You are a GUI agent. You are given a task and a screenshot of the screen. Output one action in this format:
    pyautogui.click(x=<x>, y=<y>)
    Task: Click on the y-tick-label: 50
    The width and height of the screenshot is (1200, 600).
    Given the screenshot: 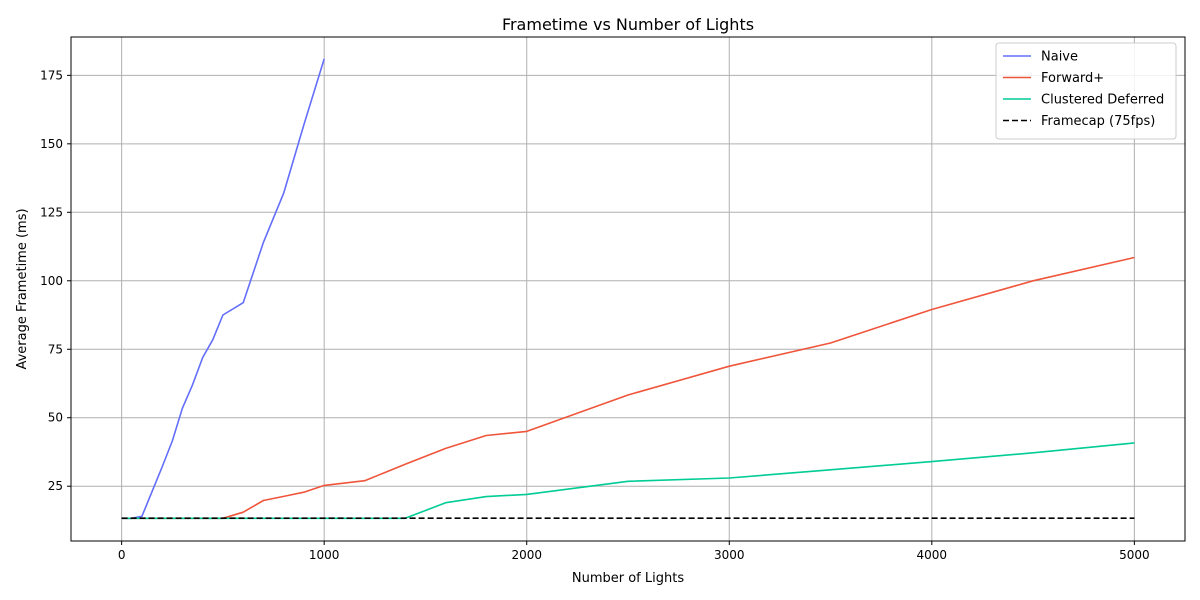 What is the action you would take?
    pyautogui.click(x=55, y=418)
    